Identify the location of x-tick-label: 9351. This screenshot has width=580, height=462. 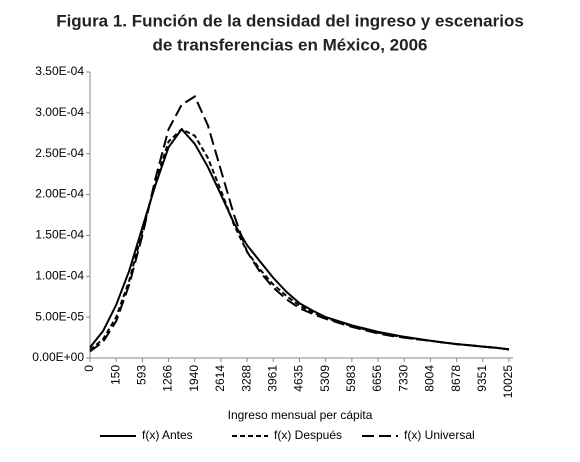
(482, 378).